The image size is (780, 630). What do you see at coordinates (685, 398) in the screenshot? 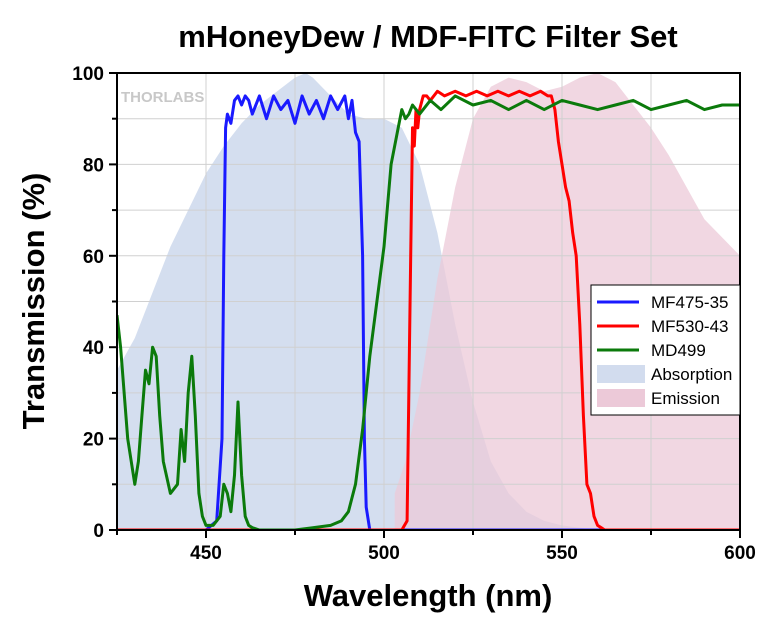
I see `legend-label-emission: Emission` at bounding box center [685, 398].